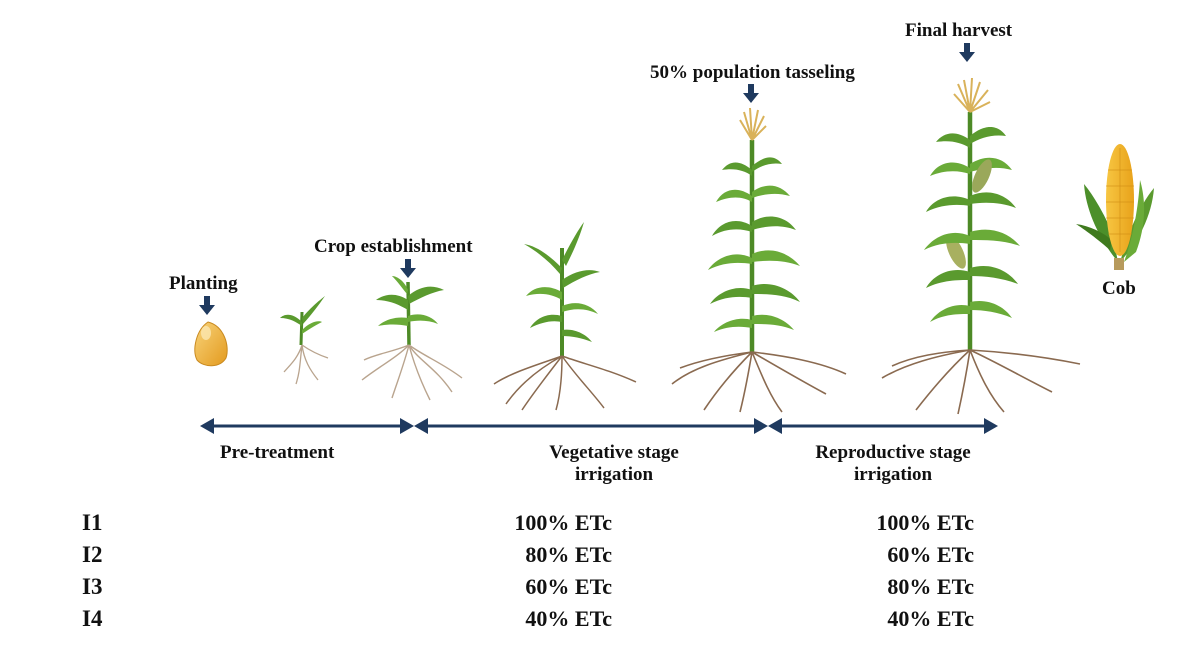 The height and width of the screenshot is (669, 1200). Describe the element at coordinates (92, 586) in the screenshot. I see `treatment-name: I3` at that location.